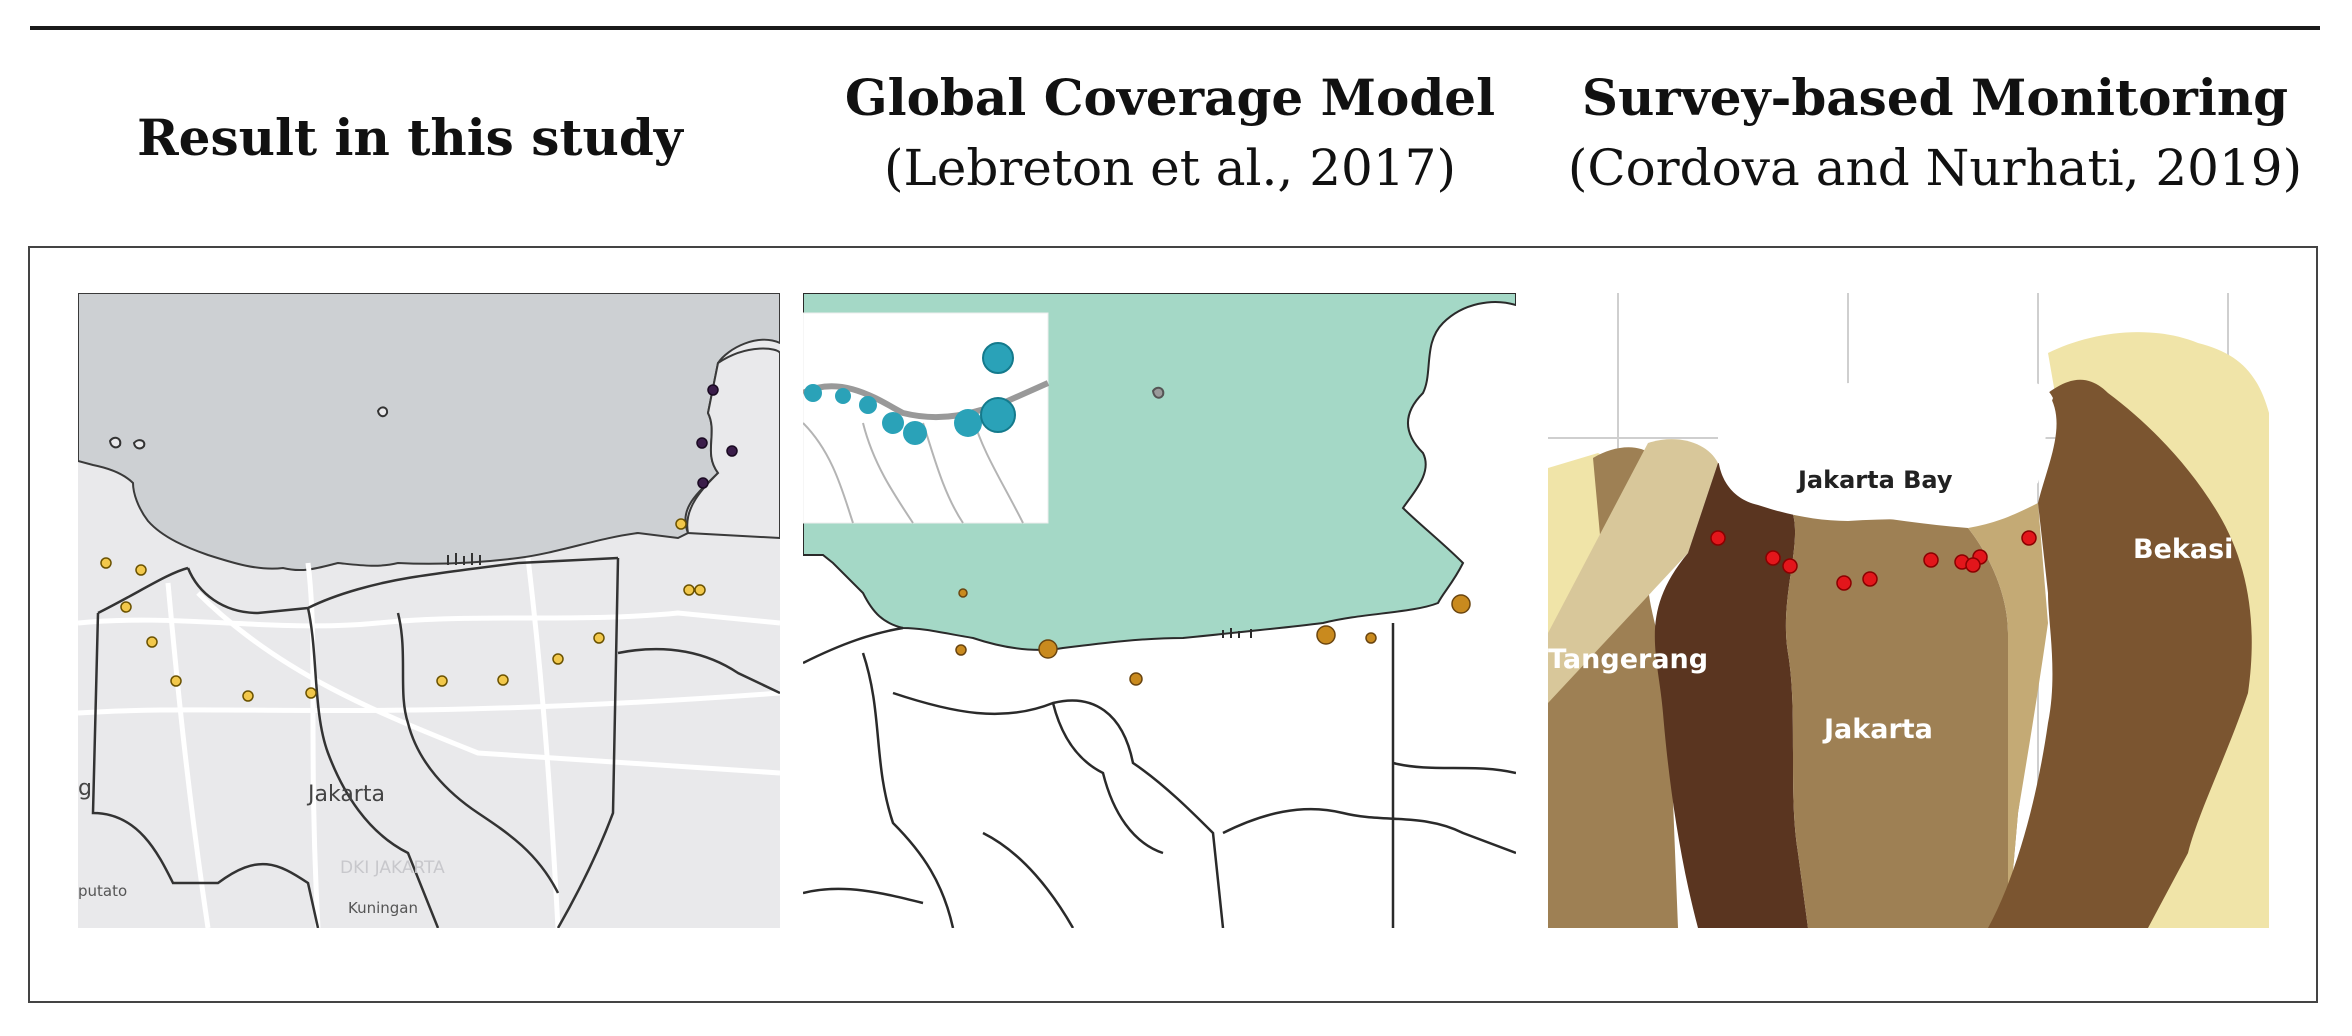 Image resolution: width=2352 pixels, height=1036 pixels. I want to click on map1-roads, so click(429, 742).